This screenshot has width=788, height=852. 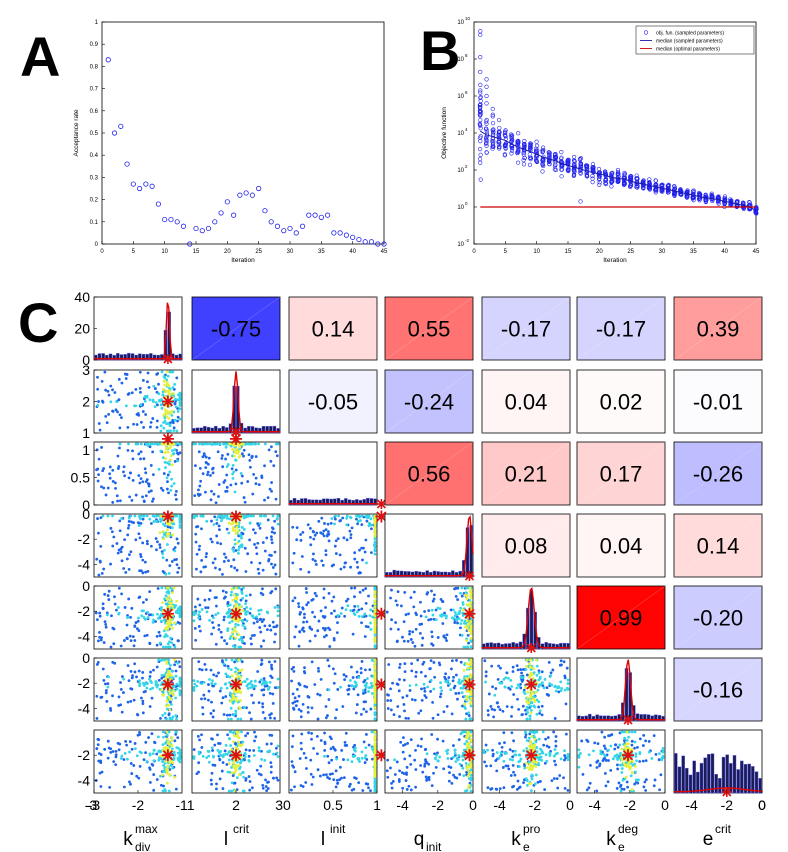 What do you see at coordinates (724, 252) in the screenshot?
I see `x-tick-label: 40` at bounding box center [724, 252].